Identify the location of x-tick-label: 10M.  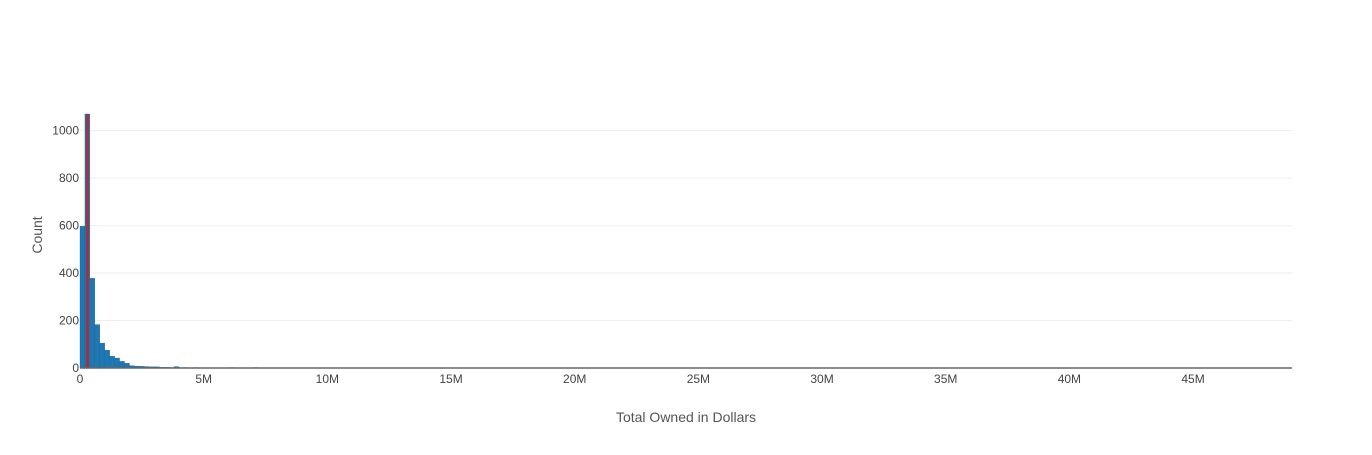
(327, 379).